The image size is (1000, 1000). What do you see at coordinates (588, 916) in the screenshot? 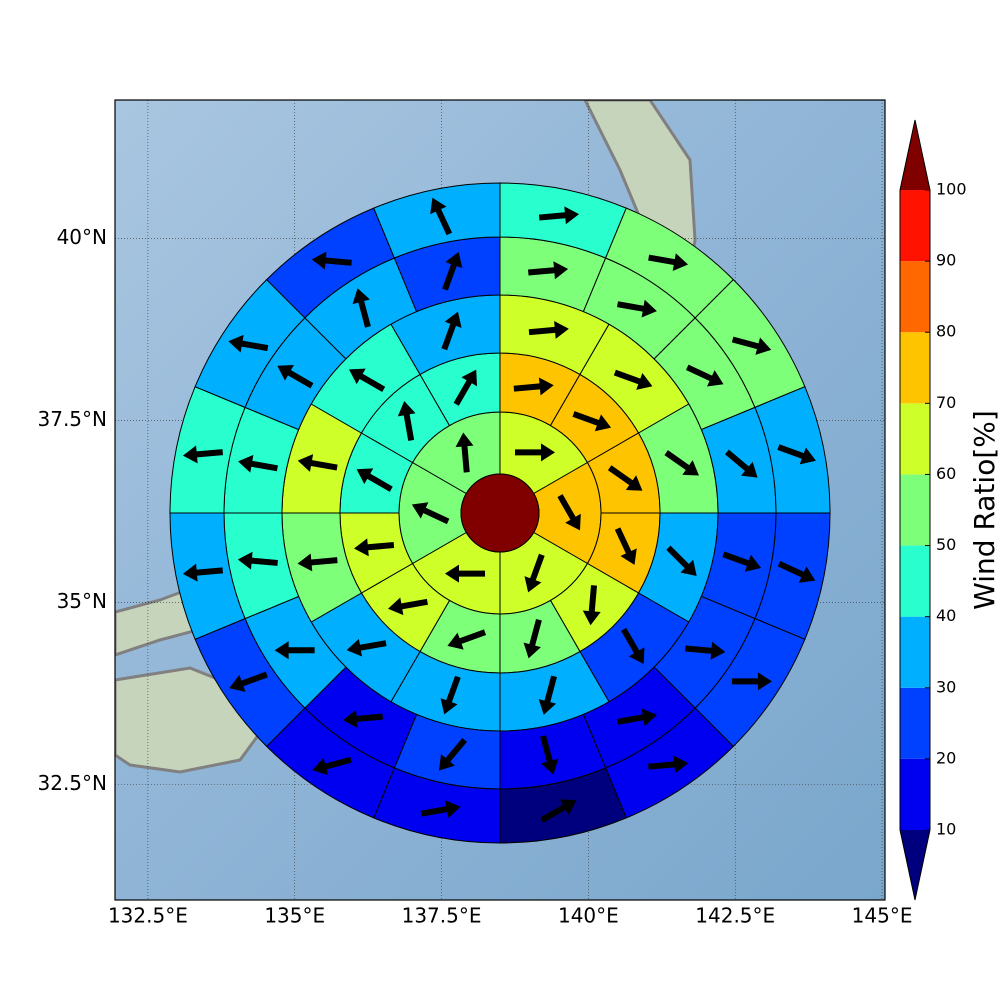
I see `x-tick-label: 140°E` at bounding box center [588, 916].